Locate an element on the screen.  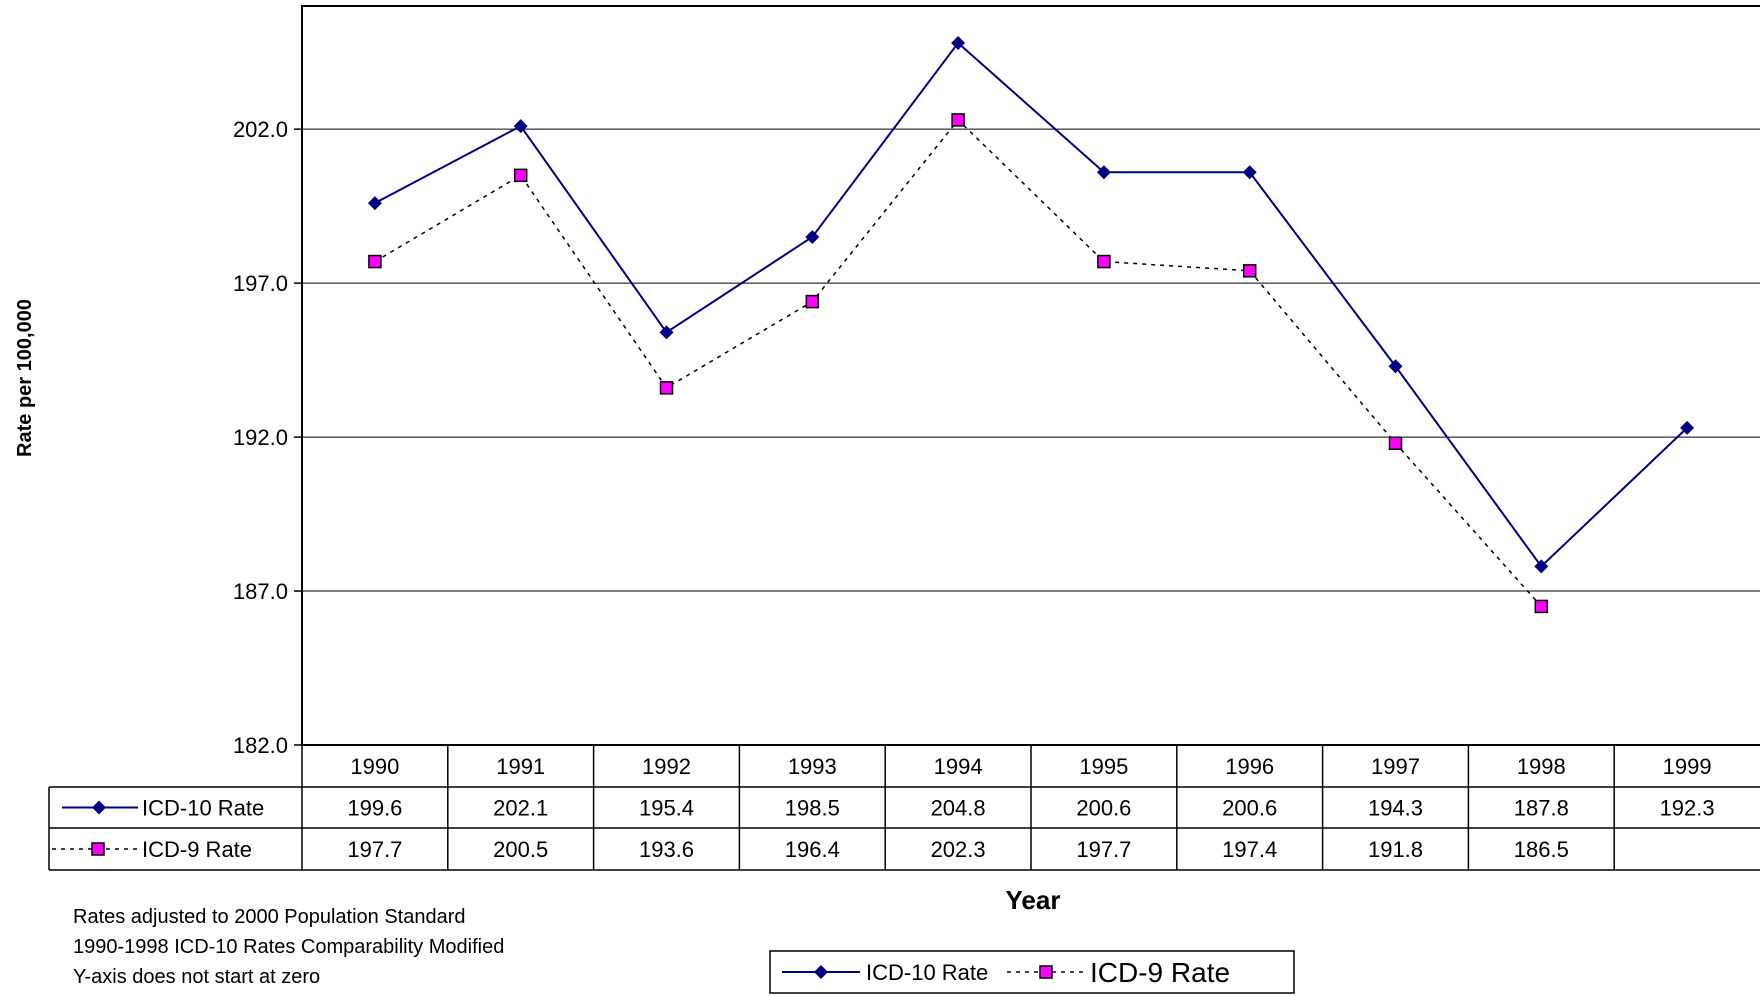
x-tick-label: 1997 is located at coordinates (1395, 766).